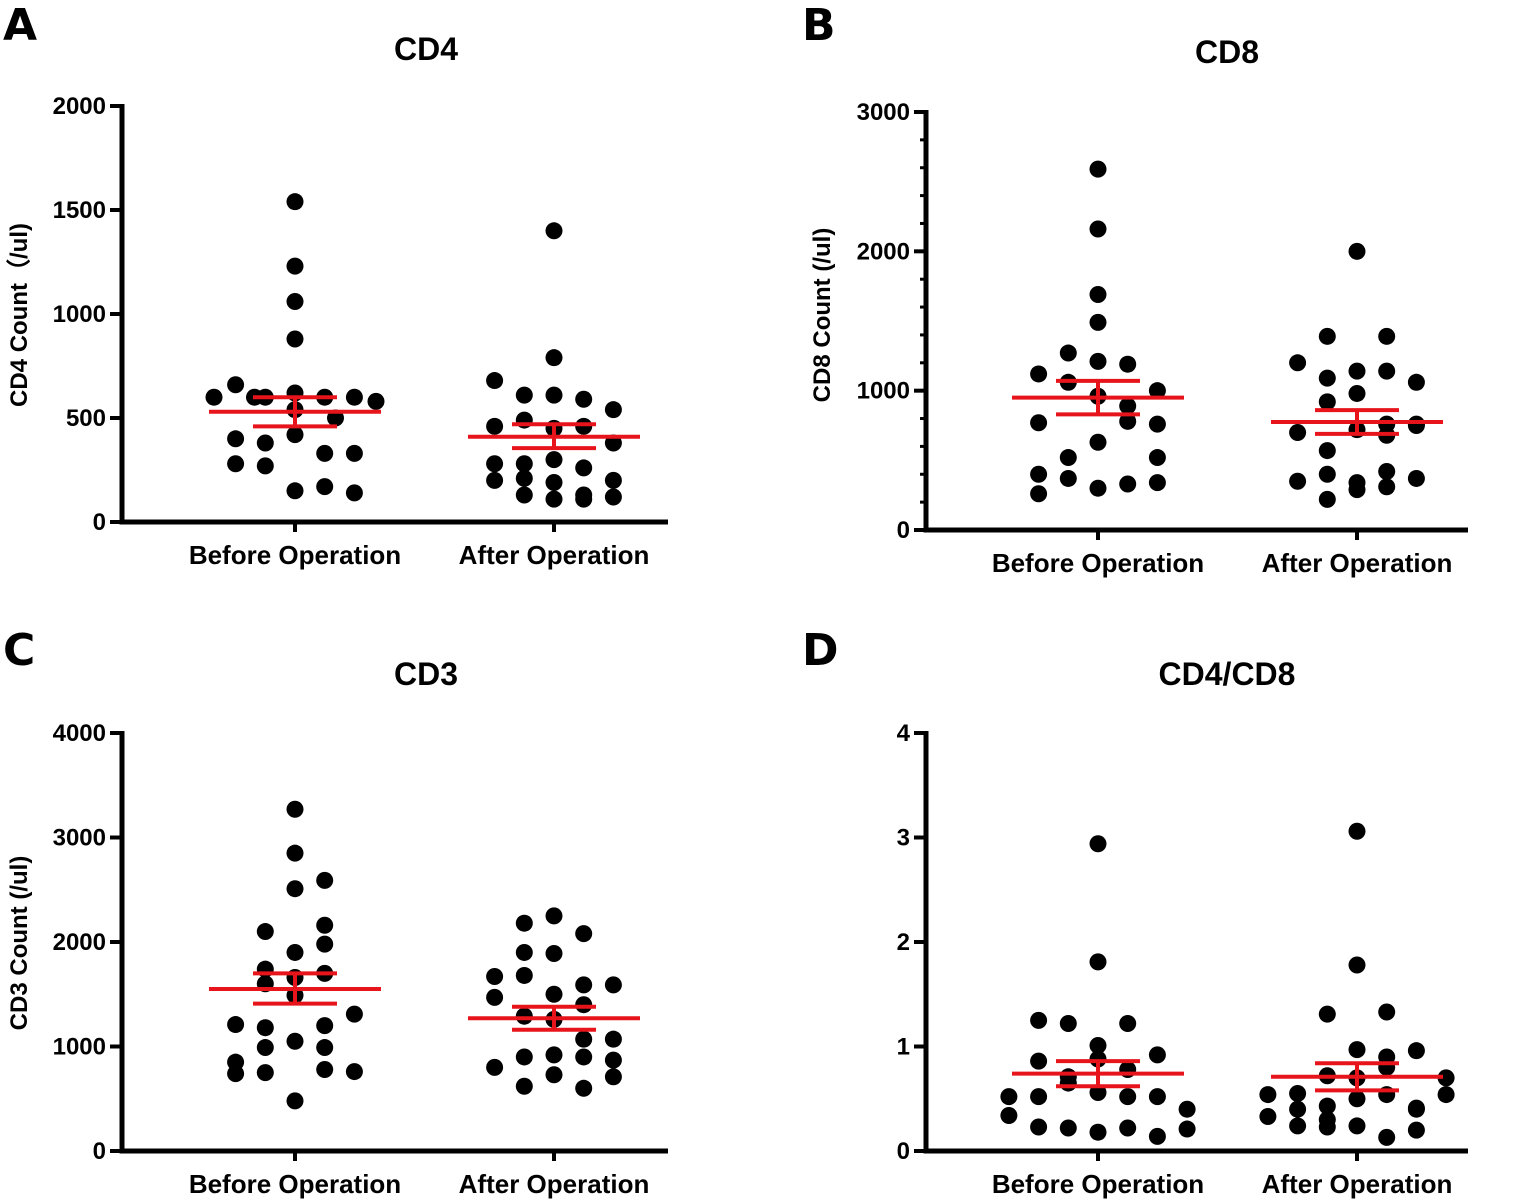 The height and width of the screenshot is (1202, 1536). I want to click on y-tick-label: 3000, so click(79, 838).